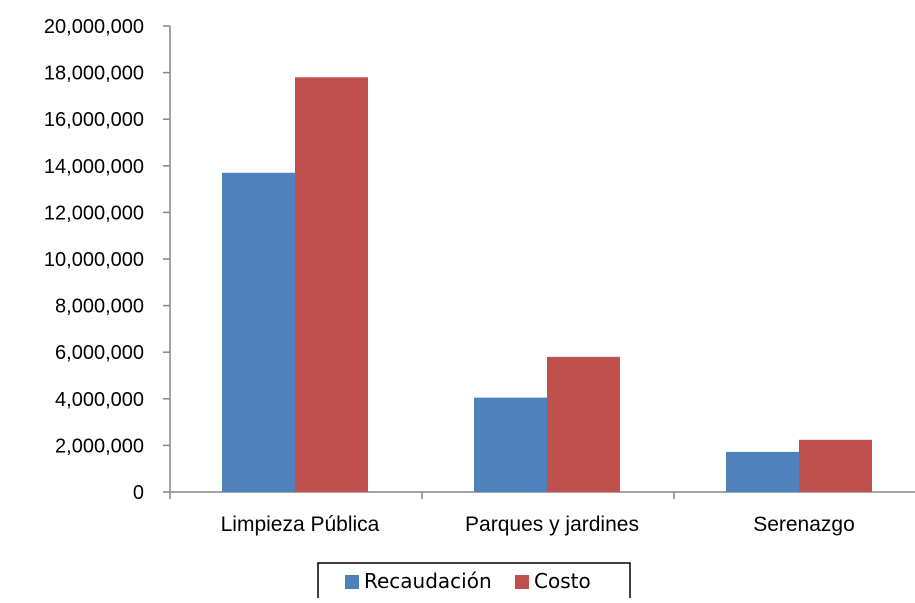  I want to click on y-tick-label: 16,000,000, so click(94, 120).